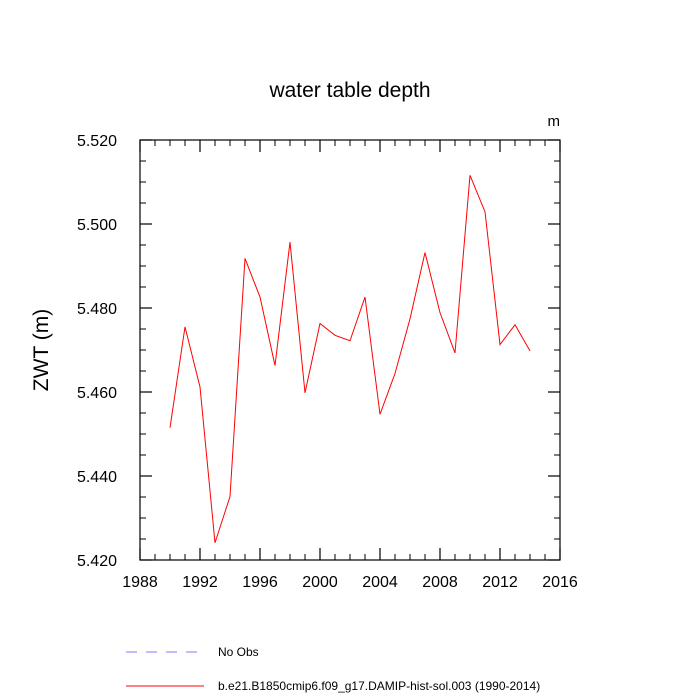 The image size is (700, 700). What do you see at coordinates (97, 141) in the screenshot?
I see `y-tick-label: 5.520` at bounding box center [97, 141].